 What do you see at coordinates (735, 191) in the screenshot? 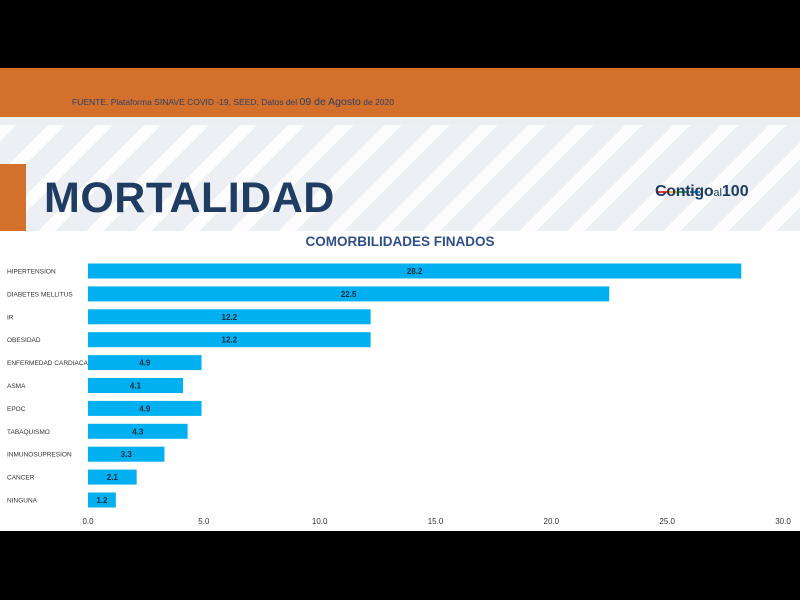
I see `logo-word-100: 100` at bounding box center [735, 191].